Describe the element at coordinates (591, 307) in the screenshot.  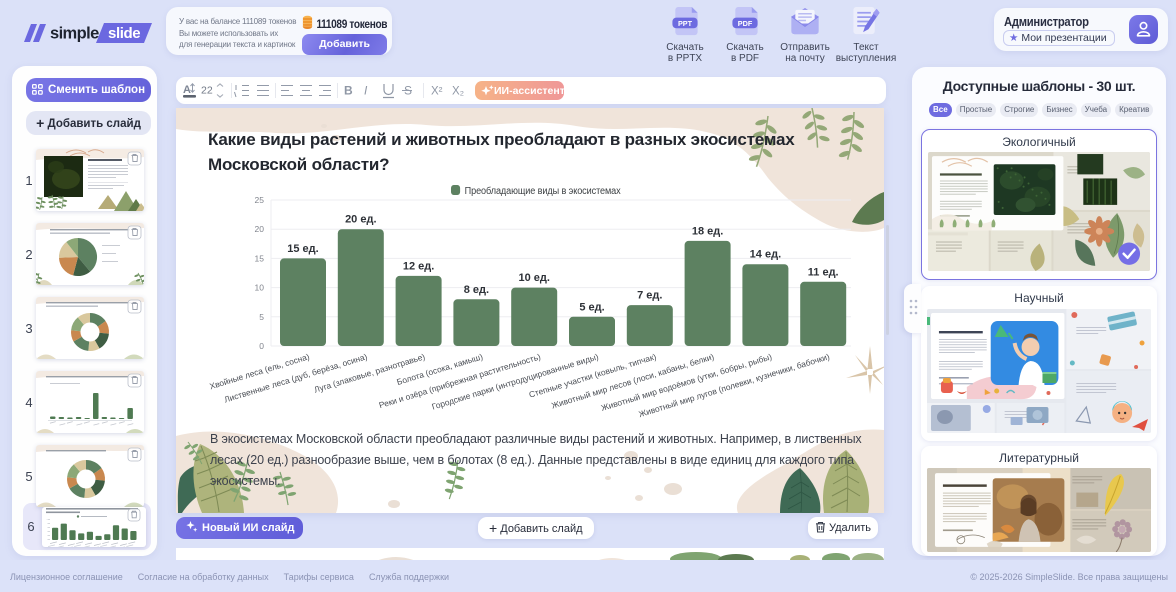
I see `svg-text: 5 ед.` at that location.